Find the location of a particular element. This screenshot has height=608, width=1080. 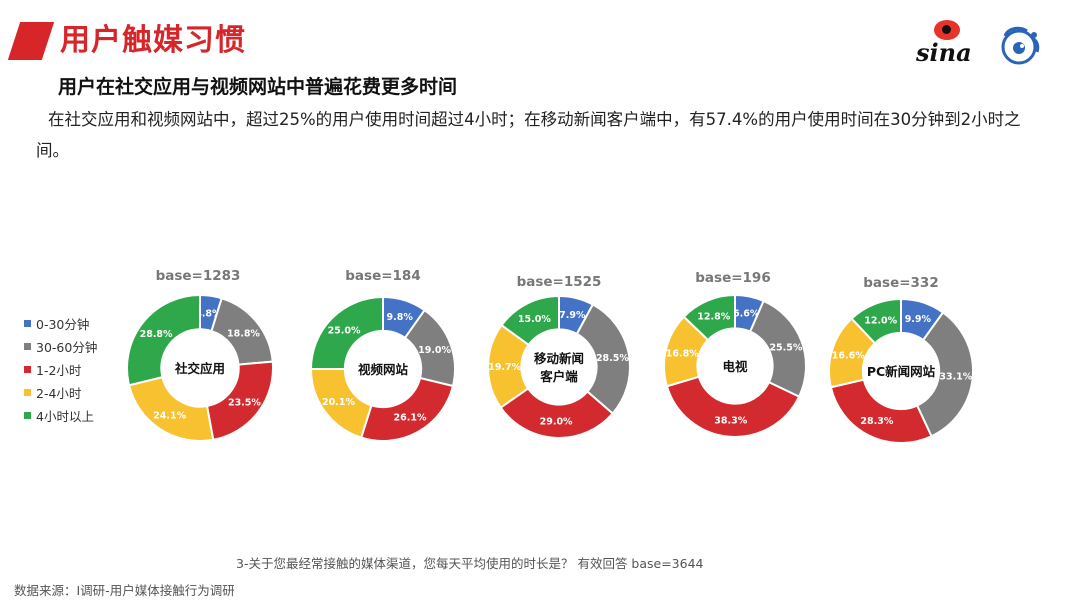

legend-item: 2-4小时 is located at coordinates (60, 392).